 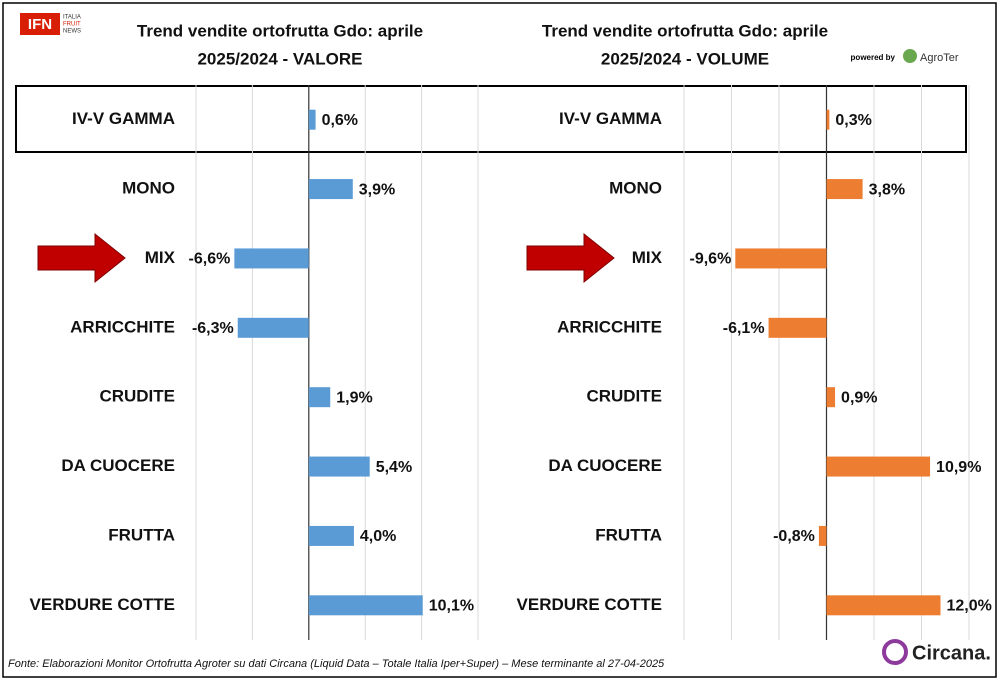 What do you see at coordinates (711, 259) in the screenshot?
I see `value-label: -9,6%` at bounding box center [711, 259].